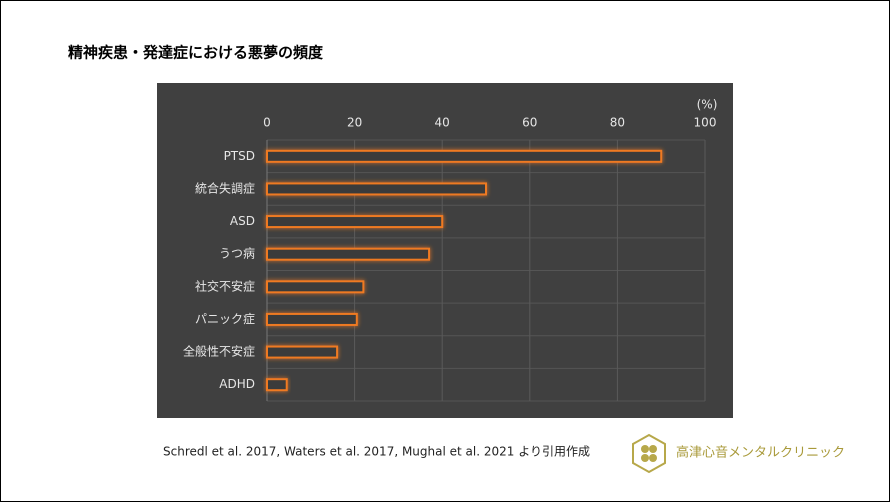 Image resolution: width=890 pixels, height=502 pixels. Describe the element at coordinates (707, 105) in the screenshot. I see `x-unit: (%)` at that location.